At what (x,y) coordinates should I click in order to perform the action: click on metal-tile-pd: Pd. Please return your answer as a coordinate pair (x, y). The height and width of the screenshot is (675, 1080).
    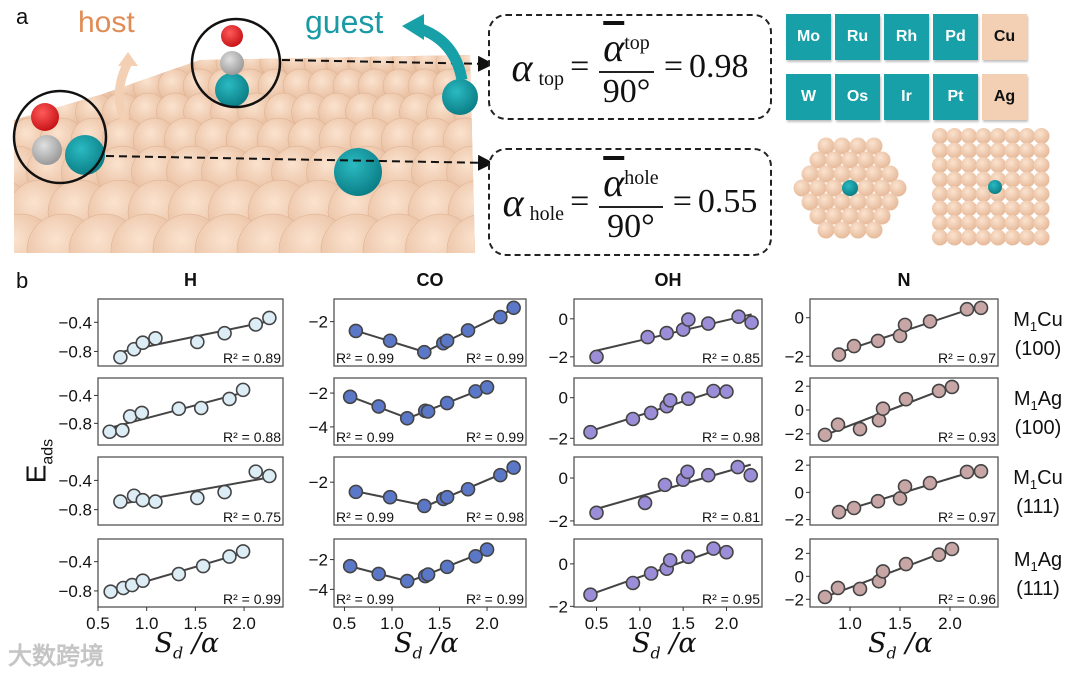
    Looking at the image, I should click on (955, 37).